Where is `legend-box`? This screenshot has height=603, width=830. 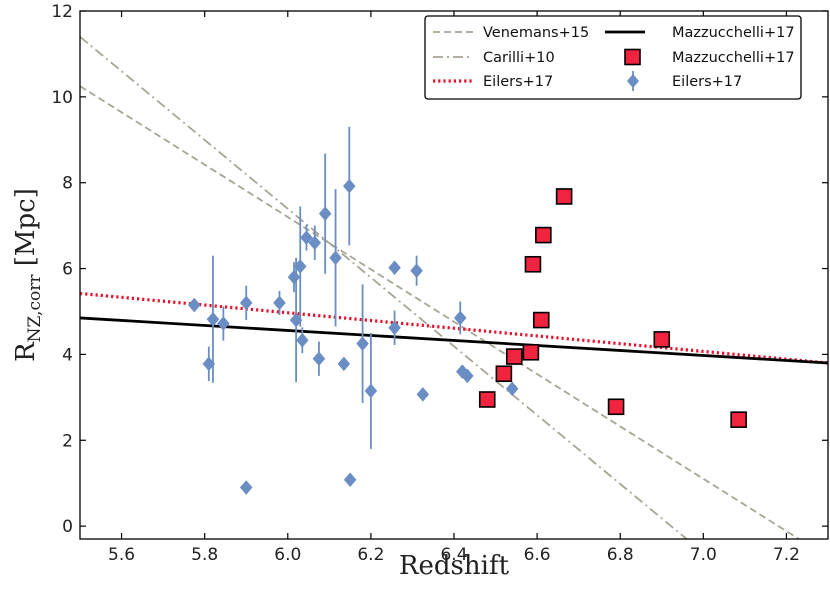
legend-box is located at coordinates (613, 57).